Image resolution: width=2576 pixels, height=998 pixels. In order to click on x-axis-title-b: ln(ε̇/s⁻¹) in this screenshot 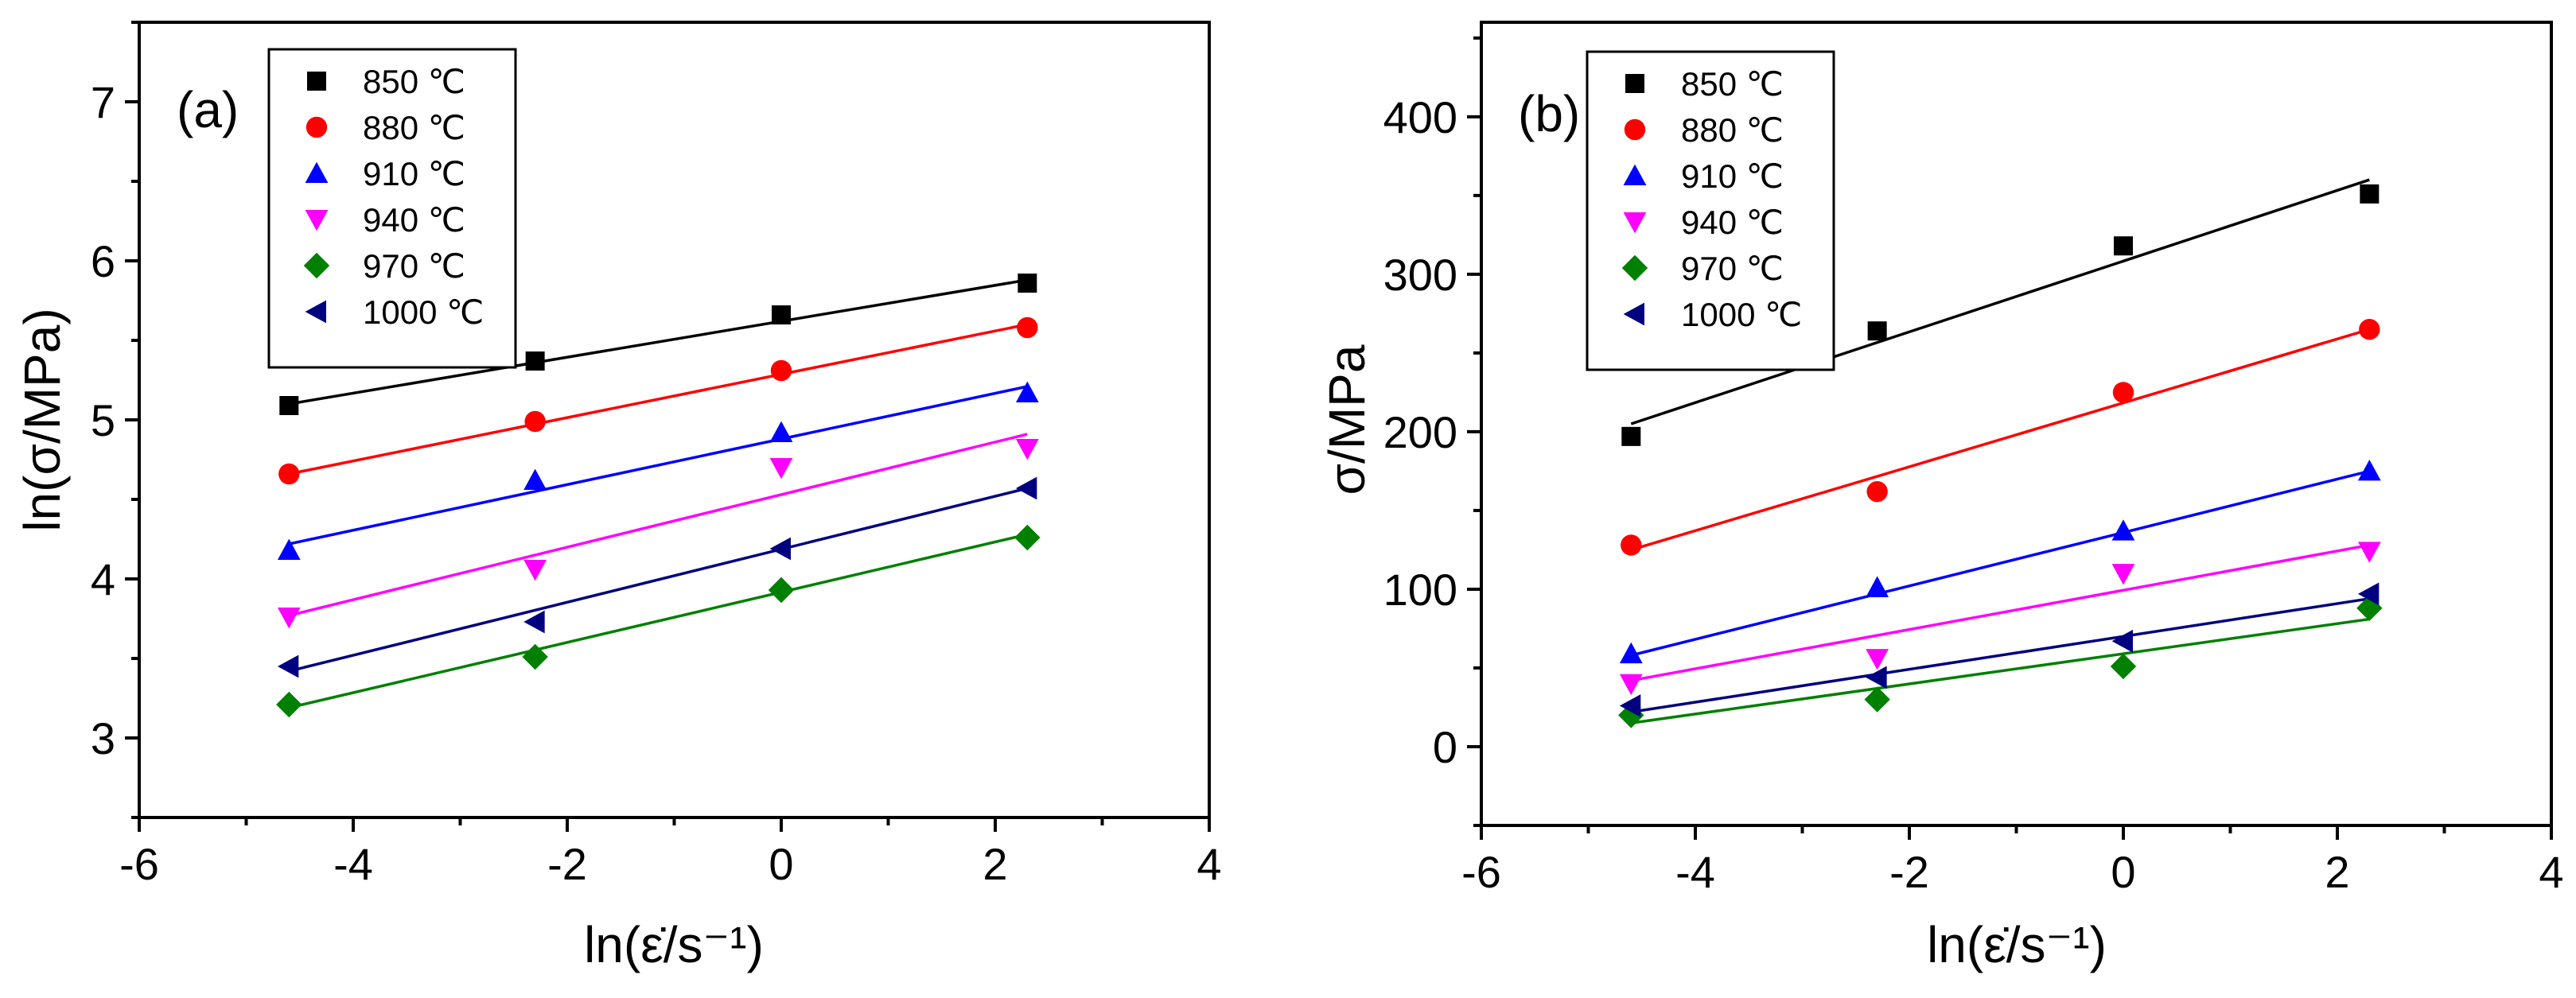, I will do `click(2017, 945)`.